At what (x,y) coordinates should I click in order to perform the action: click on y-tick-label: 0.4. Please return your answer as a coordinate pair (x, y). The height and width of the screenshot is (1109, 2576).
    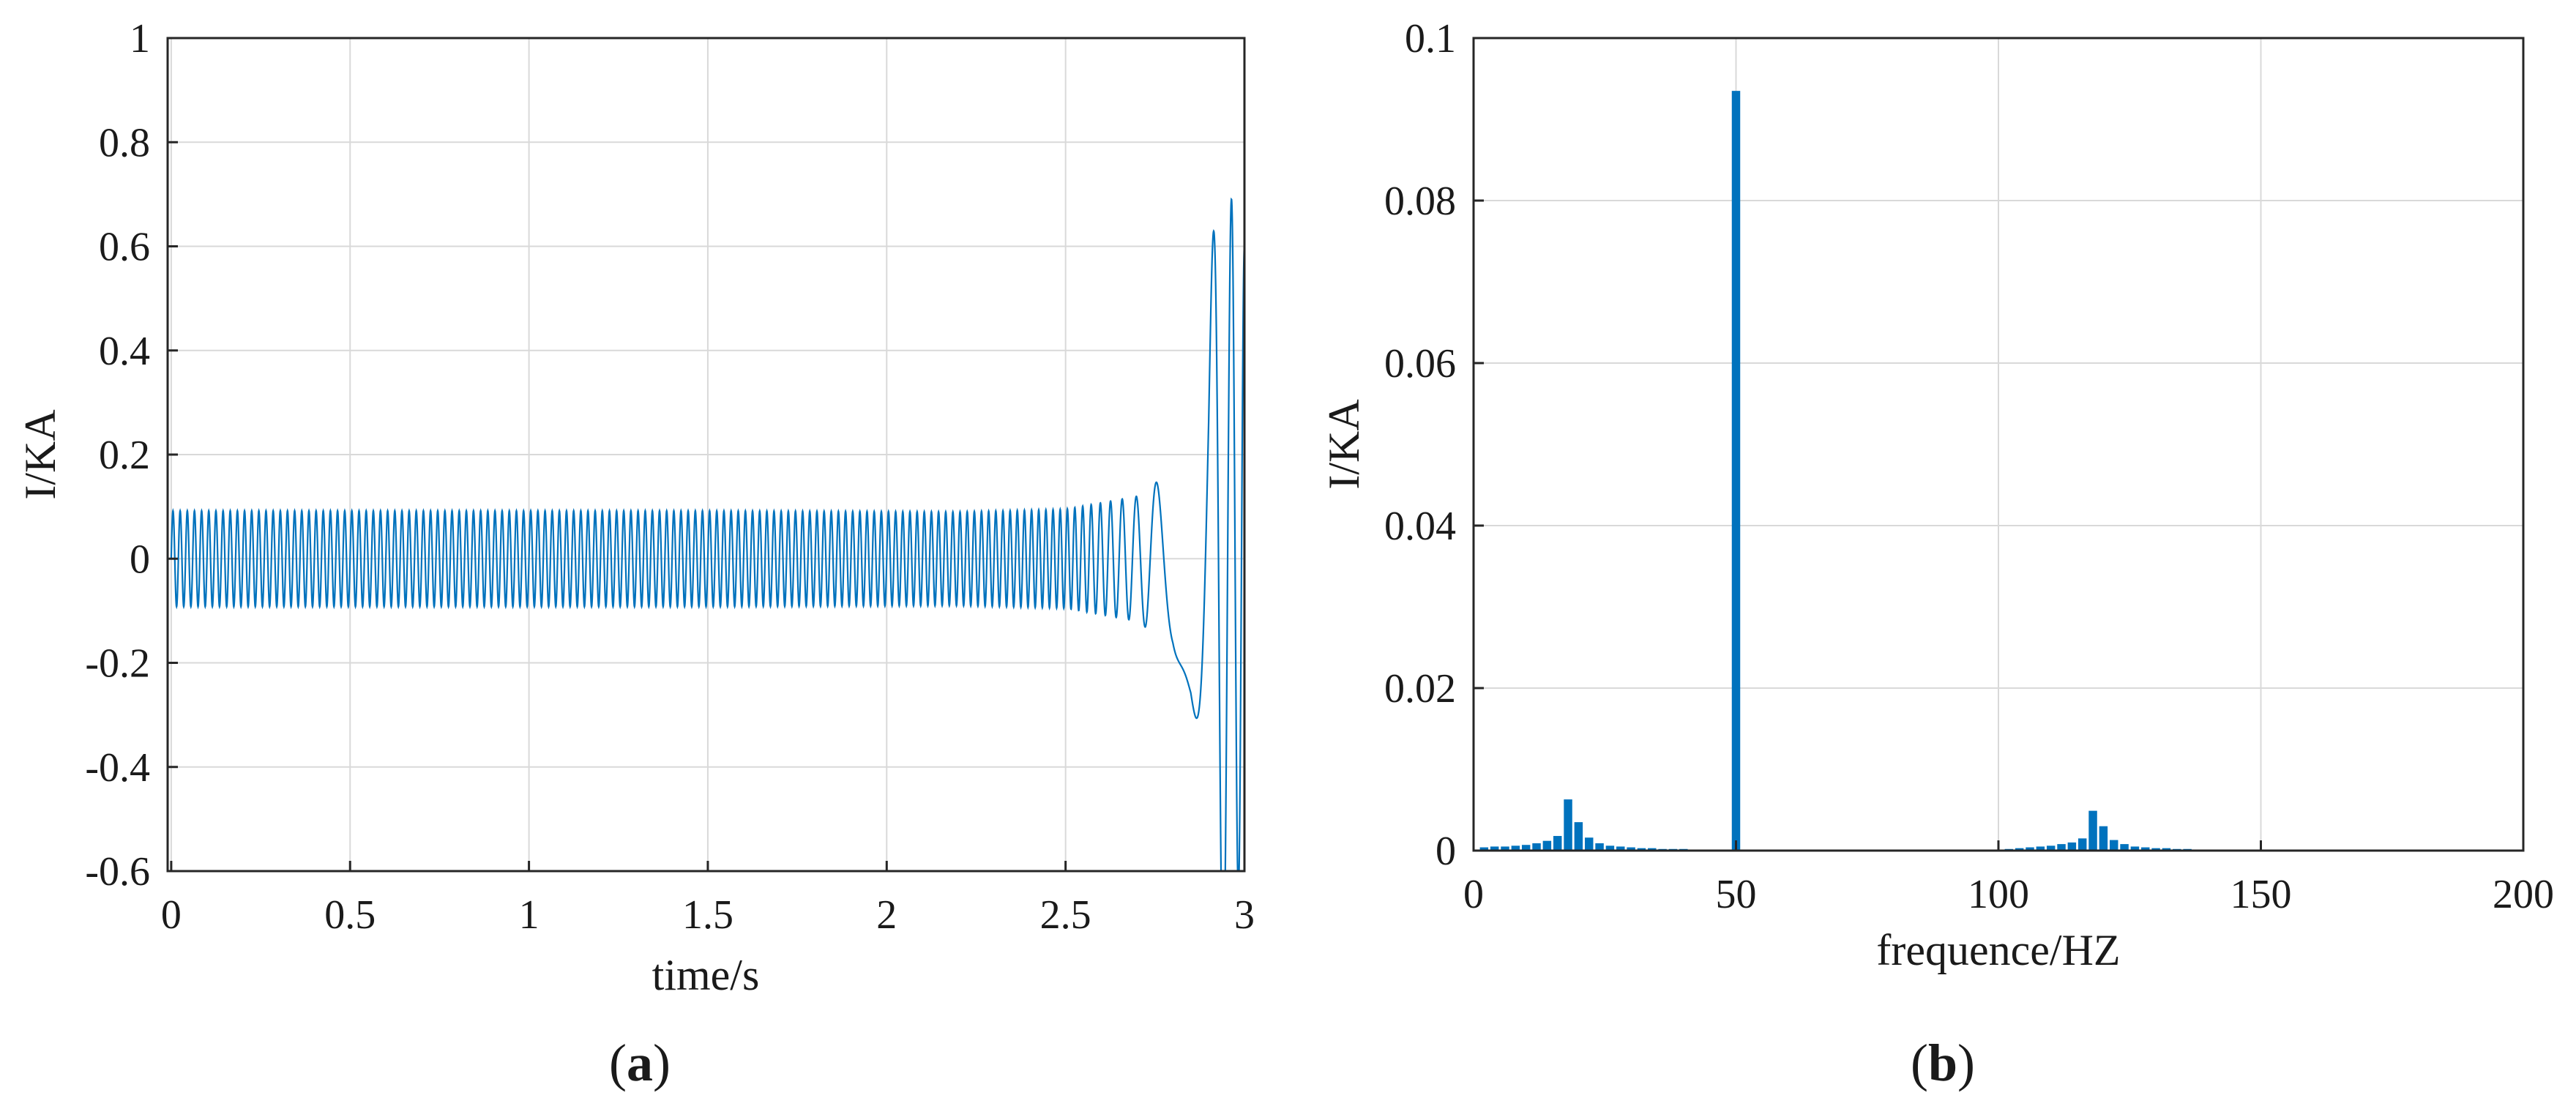
    Looking at the image, I should click on (124, 351).